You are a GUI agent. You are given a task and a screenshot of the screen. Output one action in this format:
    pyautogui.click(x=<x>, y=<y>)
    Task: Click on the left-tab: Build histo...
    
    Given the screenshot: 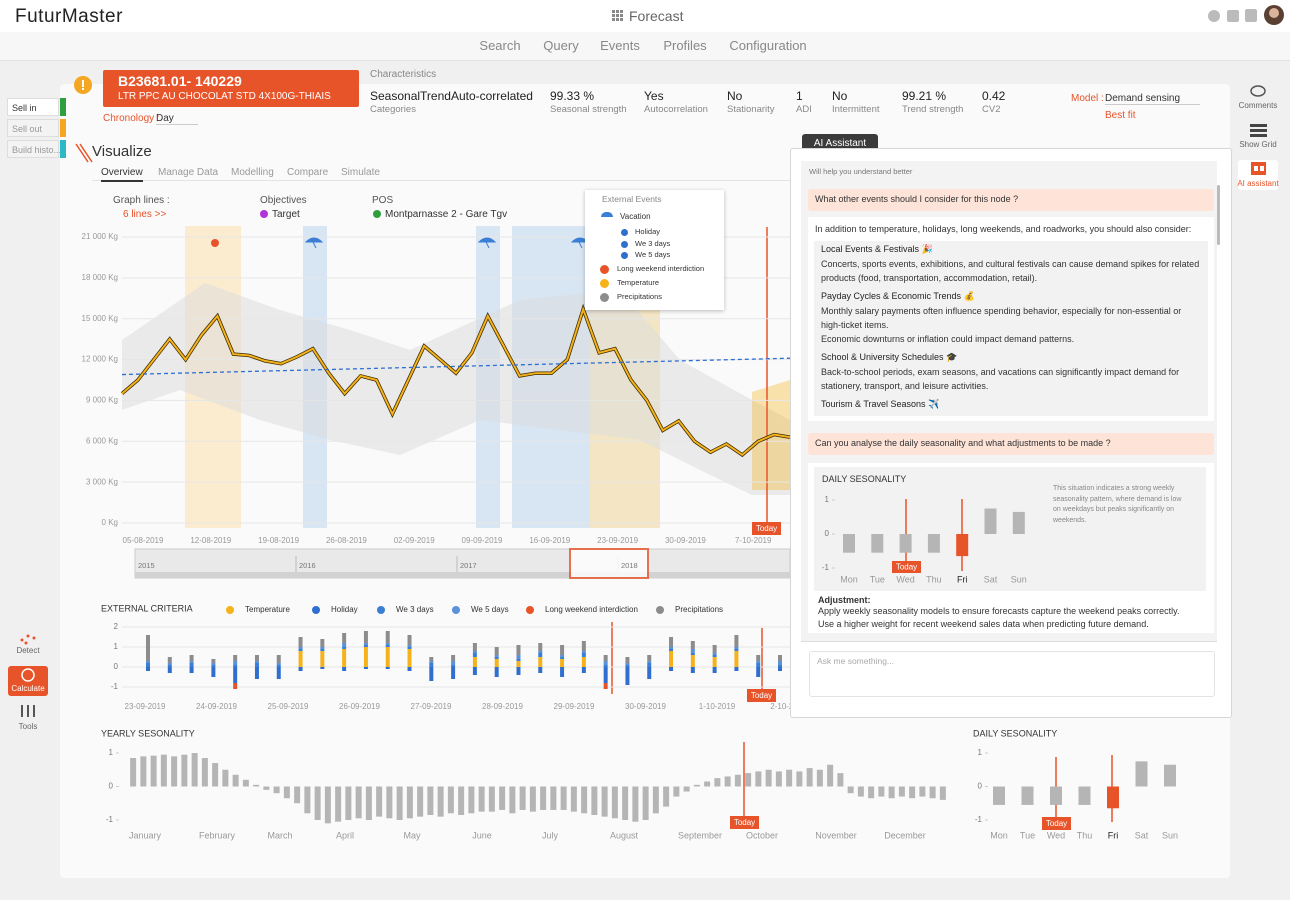 What is the action you would take?
    pyautogui.click(x=34, y=149)
    